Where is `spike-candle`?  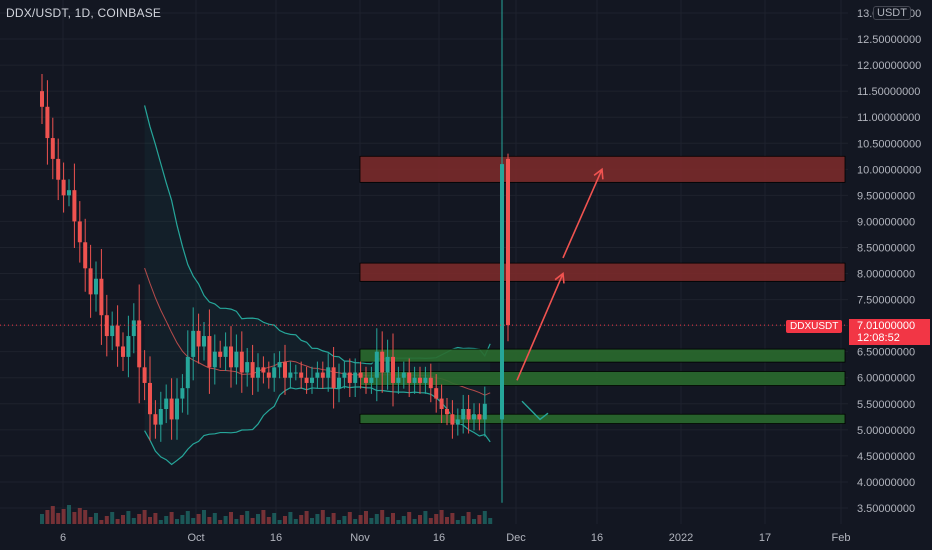
spike-candle is located at coordinates (502, 292).